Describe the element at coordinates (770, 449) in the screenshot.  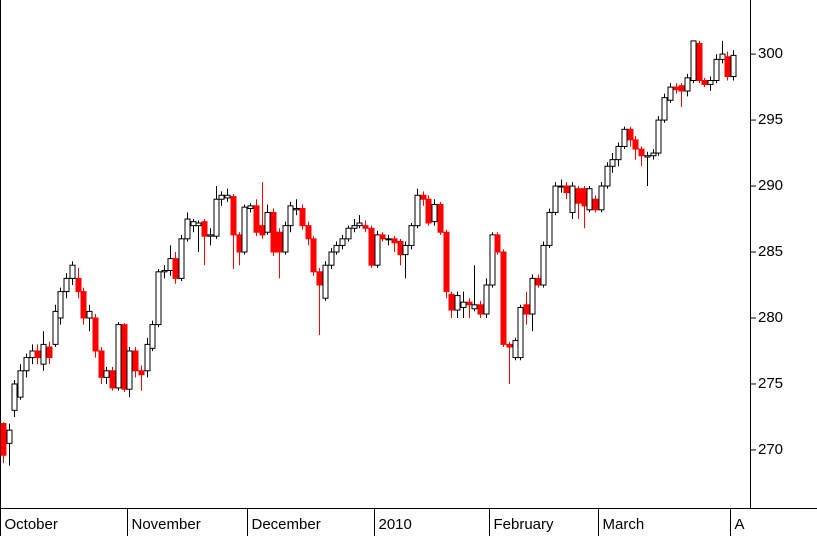
I see `y-tick-label: 270` at that location.